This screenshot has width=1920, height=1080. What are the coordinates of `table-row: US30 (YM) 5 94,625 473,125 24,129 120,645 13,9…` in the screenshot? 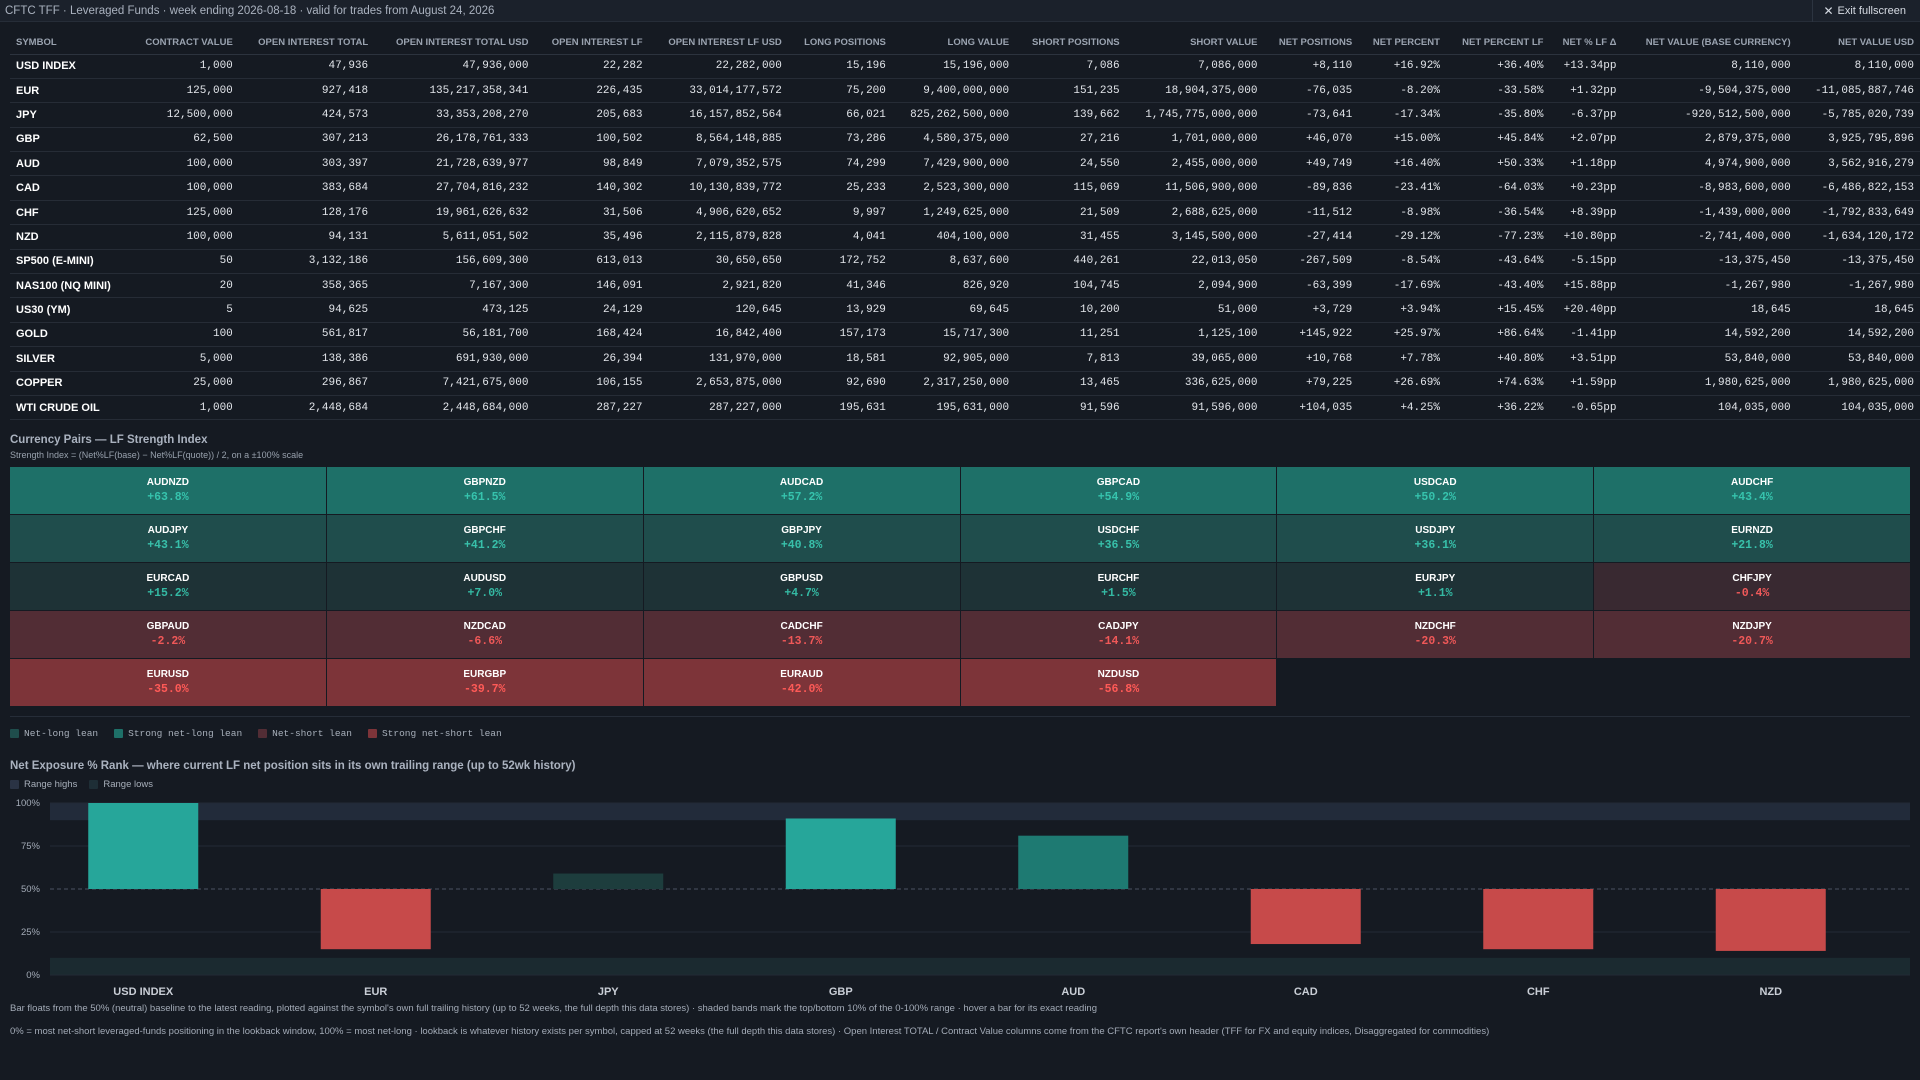 It's located at (965, 310).